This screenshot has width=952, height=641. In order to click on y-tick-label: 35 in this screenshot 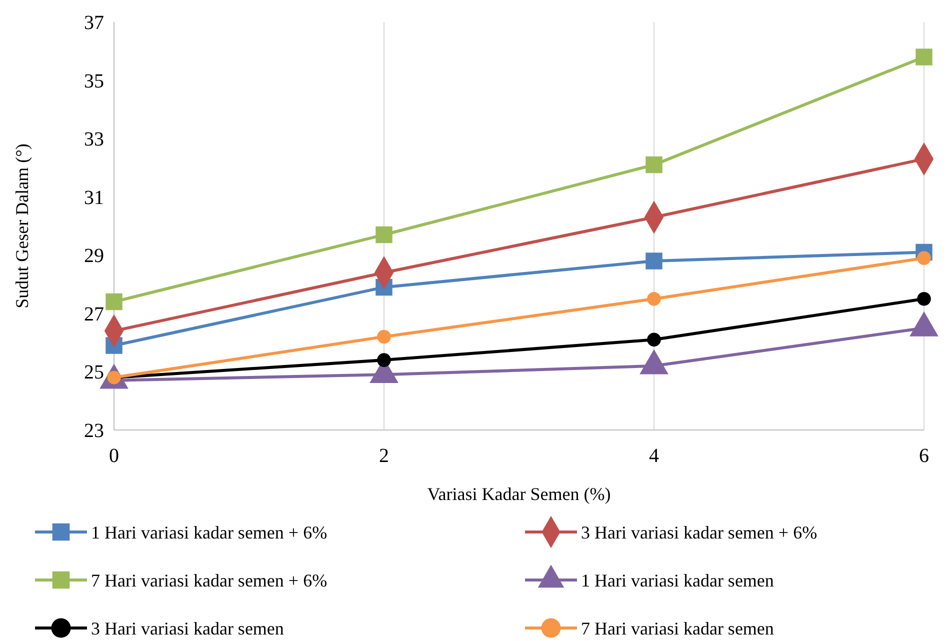, I will do `click(94, 81)`.